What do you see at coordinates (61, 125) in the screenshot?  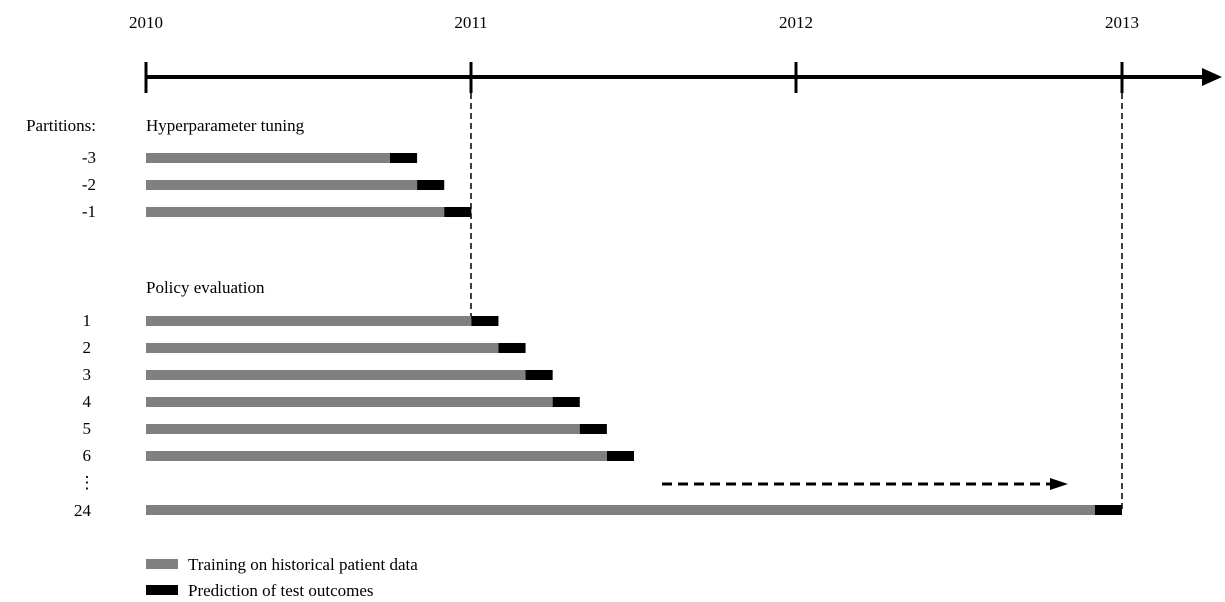 I see `partitions-label: Partitions:` at bounding box center [61, 125].